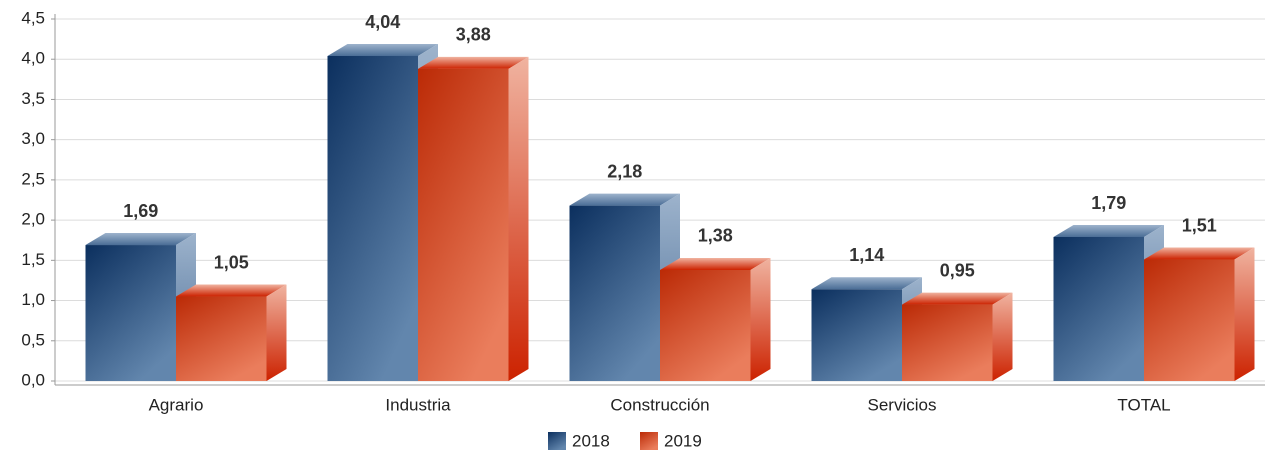 Image resolution: width=1272 pixels, height=455 pixels. Describe the element at coordinates (957, 270) in the screenshot. I see `value-label: 0,95` at that location.